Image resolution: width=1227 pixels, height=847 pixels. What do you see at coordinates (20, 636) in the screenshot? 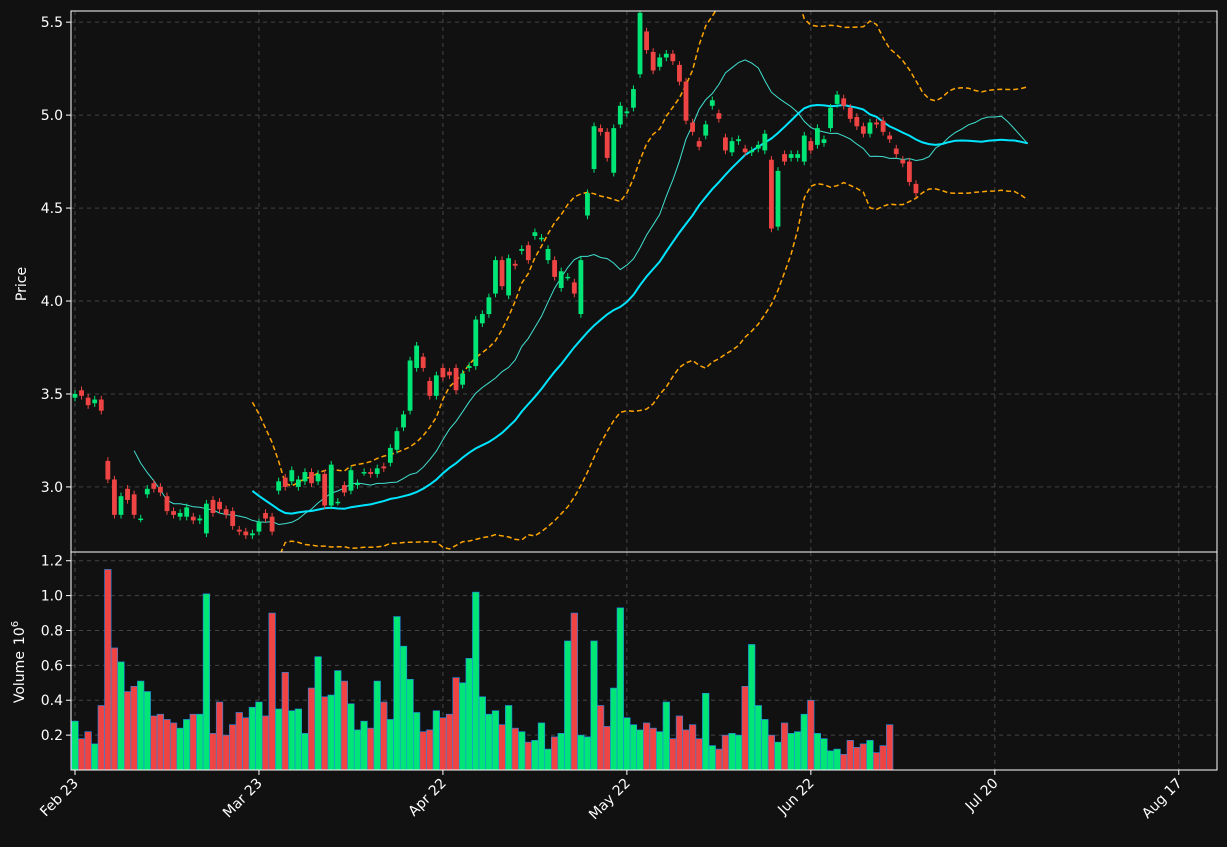
I see `volume-scale-text: 10` at bounding box center [20, 636].